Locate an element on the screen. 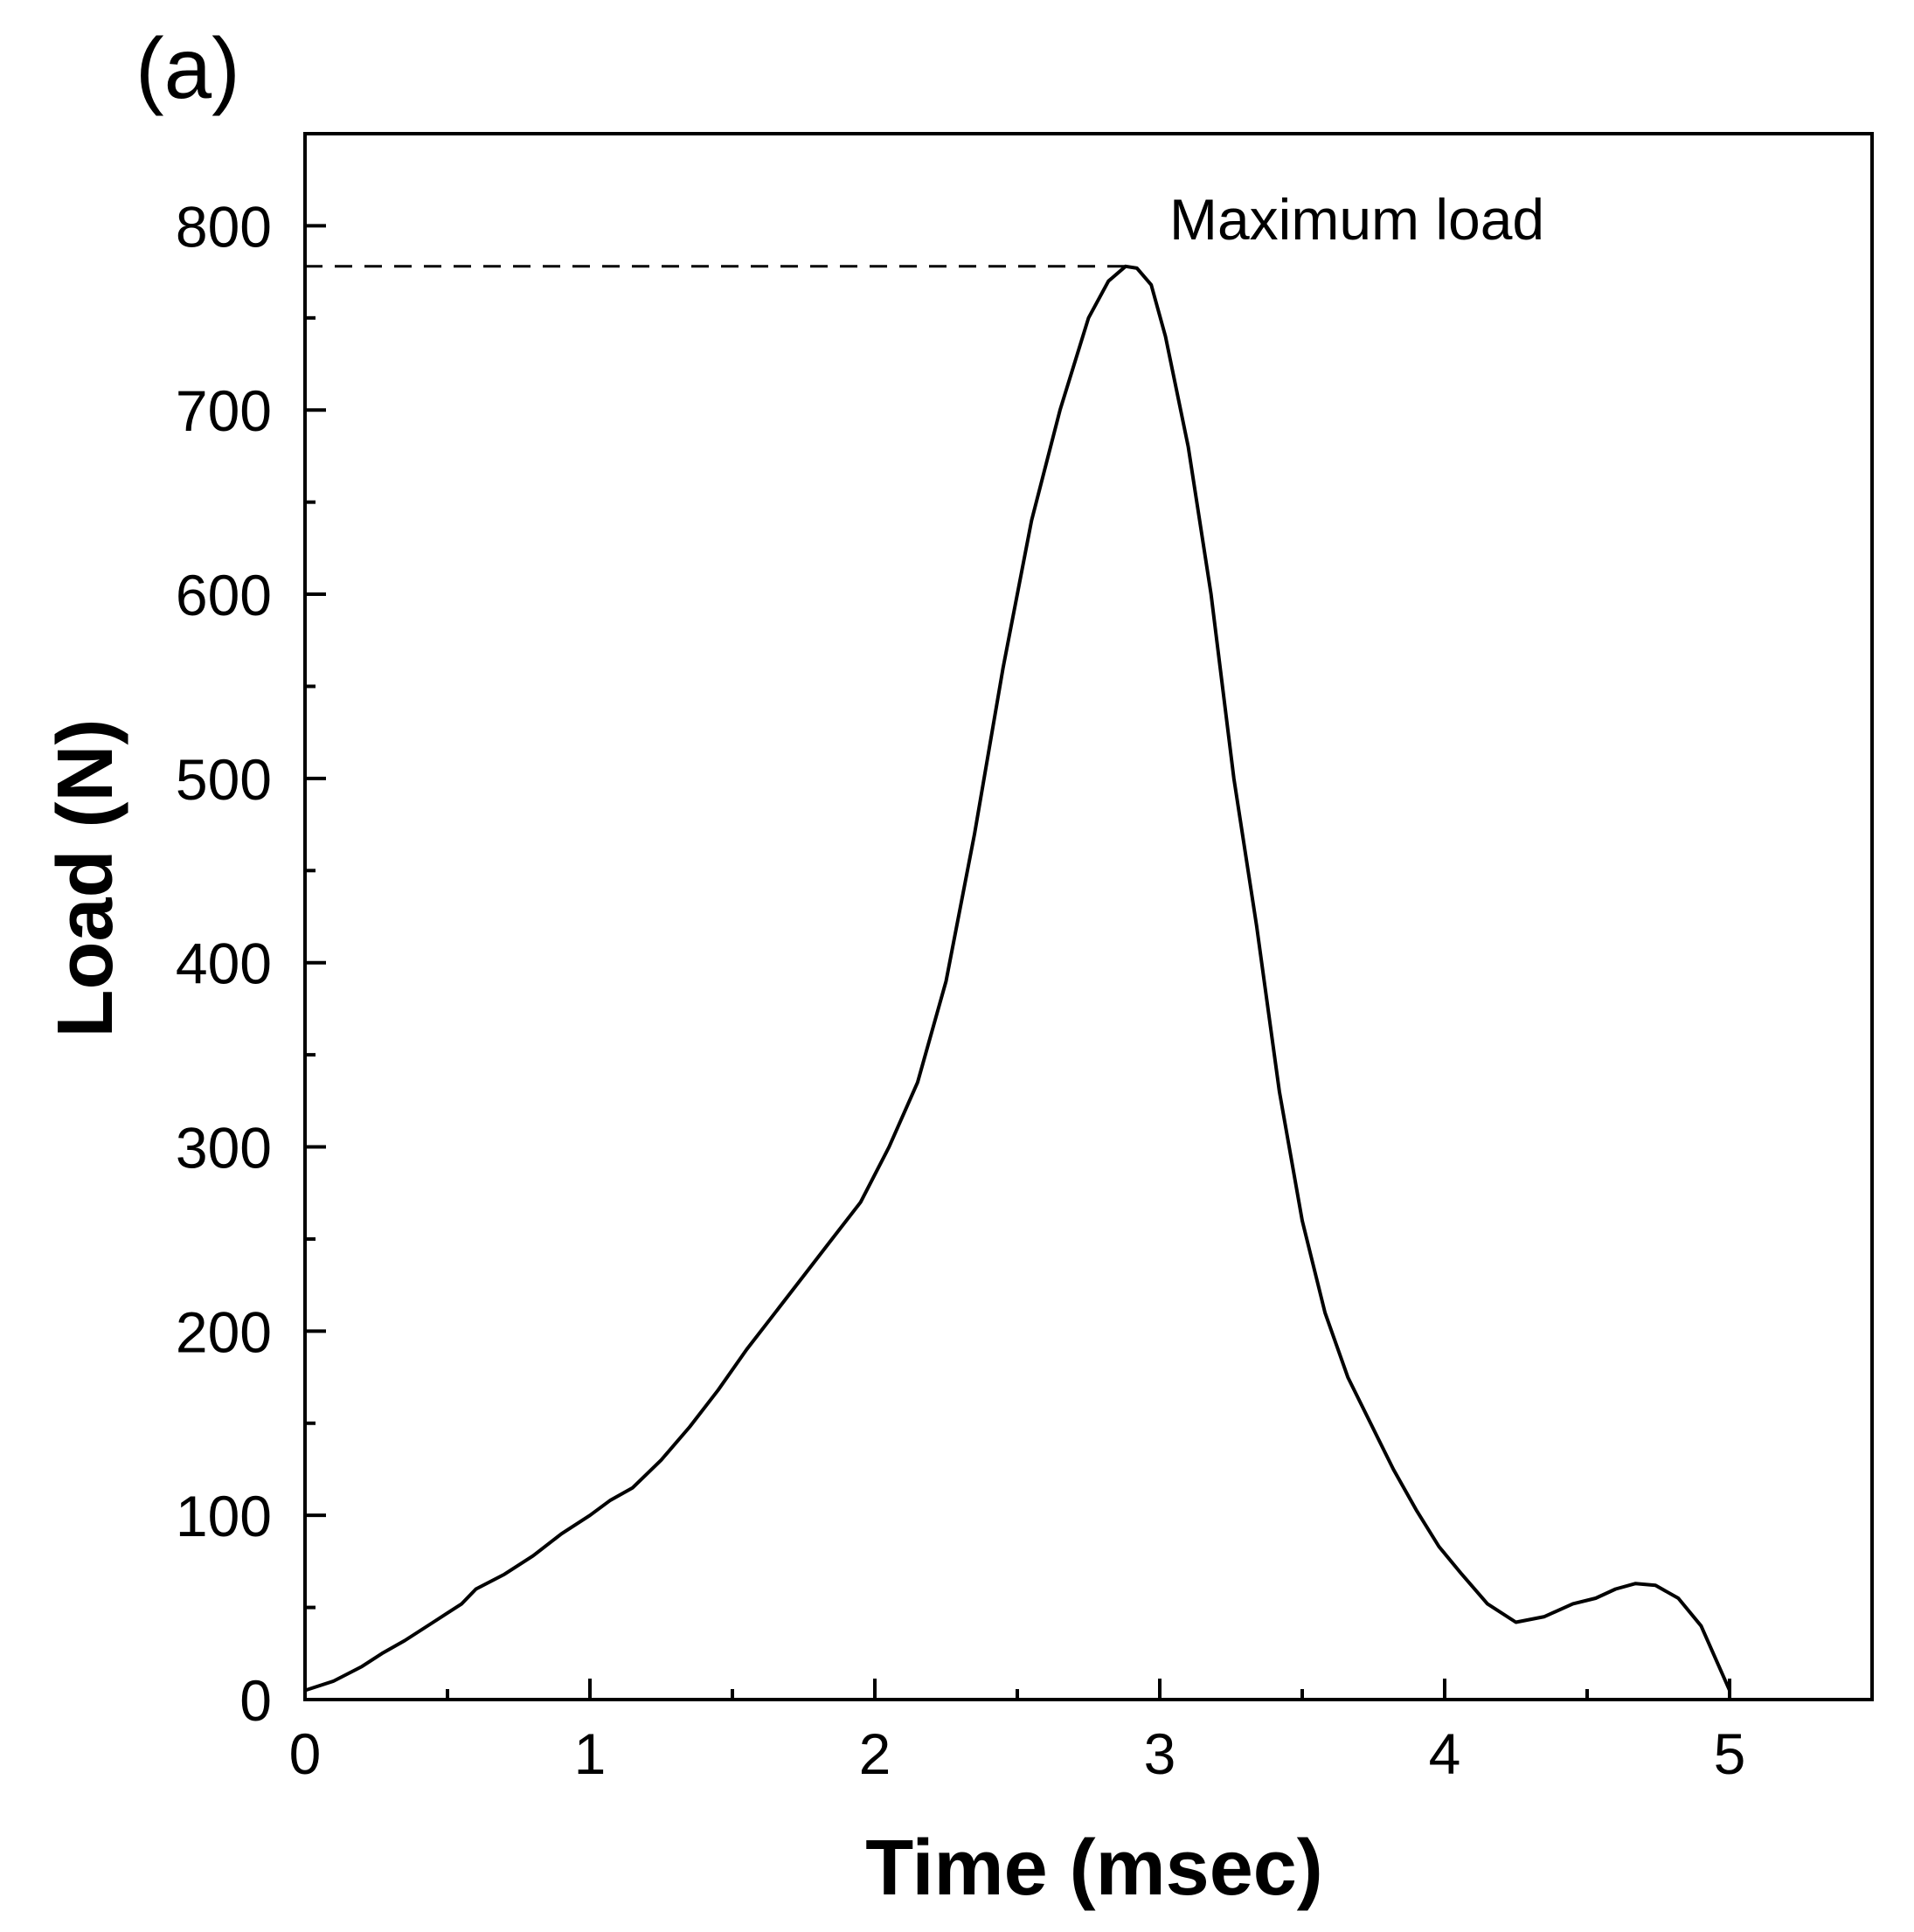 This screenshot has height=1932, width=1914. y-tick-label: 300 is located at coordinates (224, 1148).